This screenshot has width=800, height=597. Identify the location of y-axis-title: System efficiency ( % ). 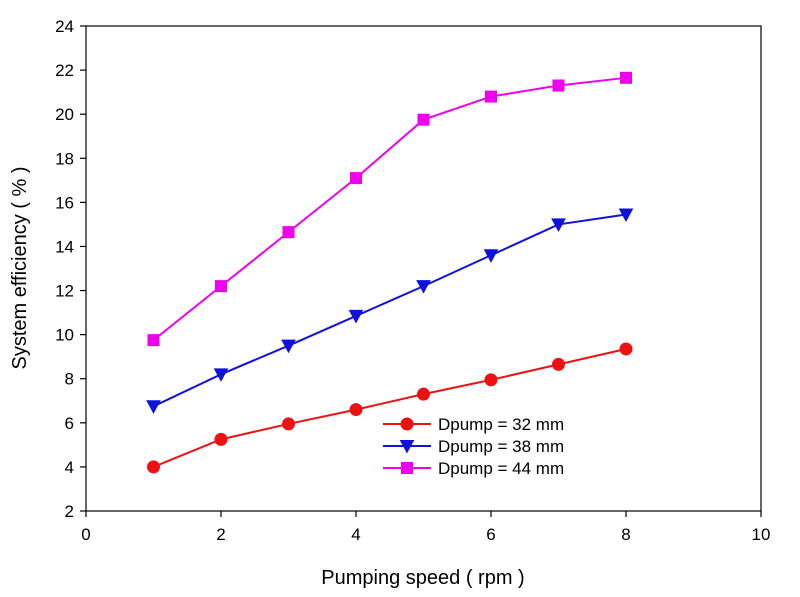
(20, 267).